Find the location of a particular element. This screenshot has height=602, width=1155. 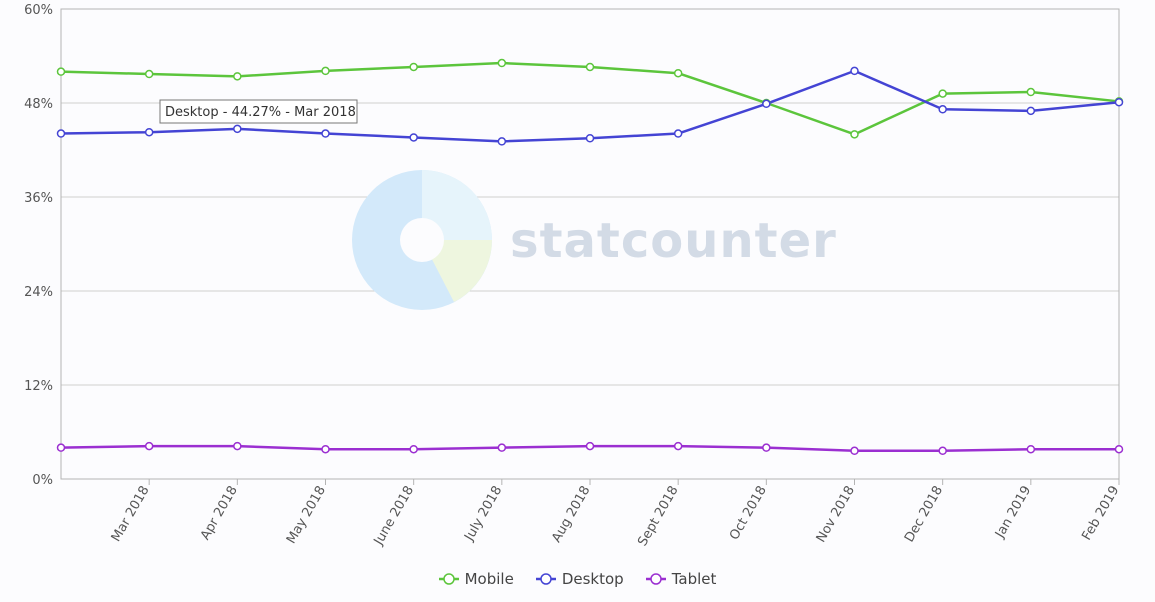

legend-label: Desktop is located at coordinates (592, 579).